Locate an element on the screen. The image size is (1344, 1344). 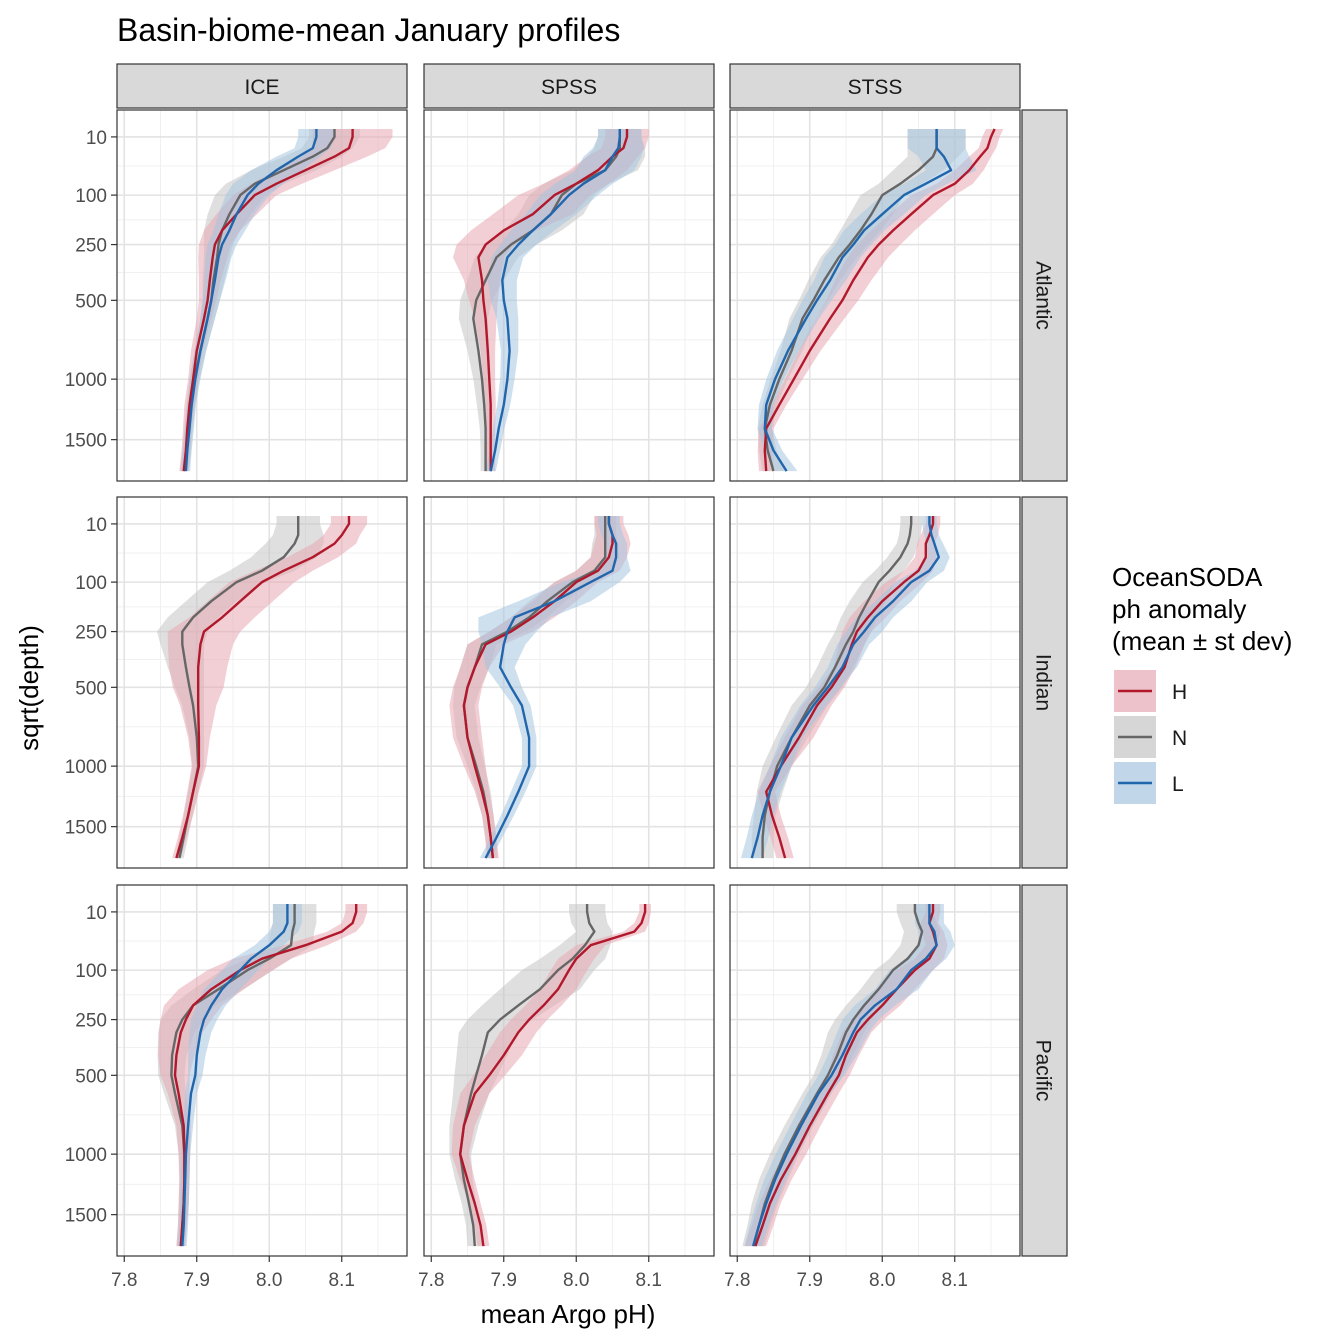
legend-title-line: (mean ± st dev) is located at coordinates (1202, 641).